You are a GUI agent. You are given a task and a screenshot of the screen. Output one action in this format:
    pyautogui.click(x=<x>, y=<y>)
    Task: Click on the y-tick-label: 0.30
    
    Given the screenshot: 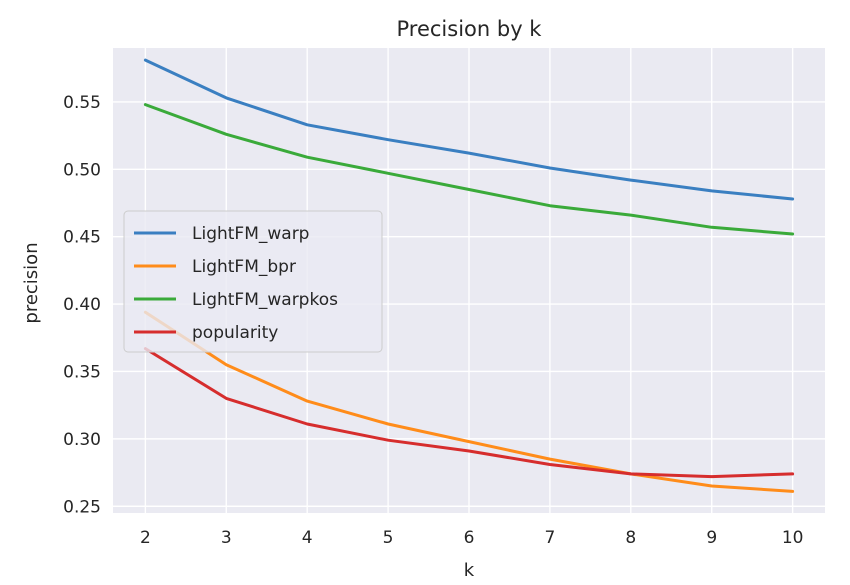 What is the action you would take?
    pyautogui.click(x=82, y=440)
    